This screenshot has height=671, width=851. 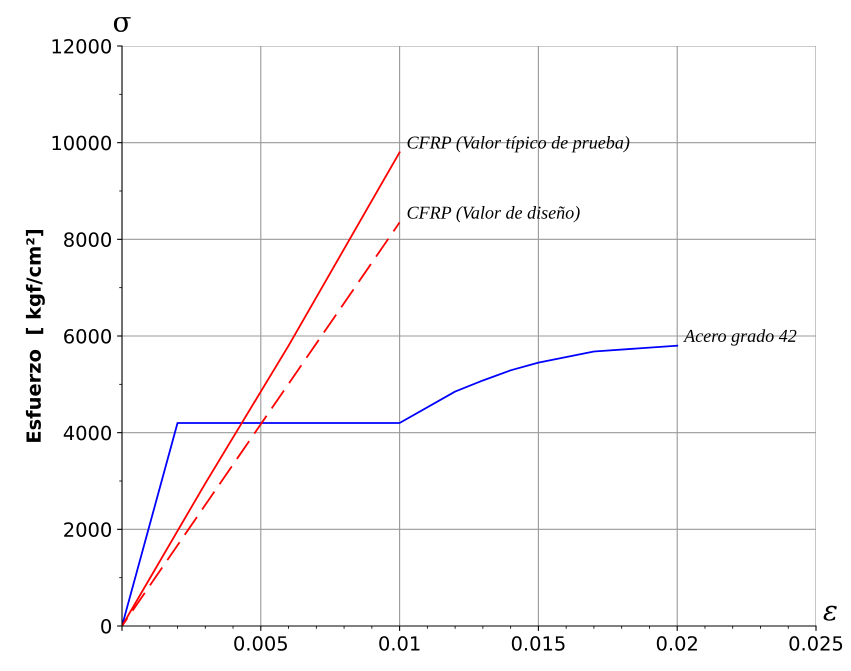 I want to click on series-label: CFRP (Valor típico de prueba), so click(x=519, y=144).